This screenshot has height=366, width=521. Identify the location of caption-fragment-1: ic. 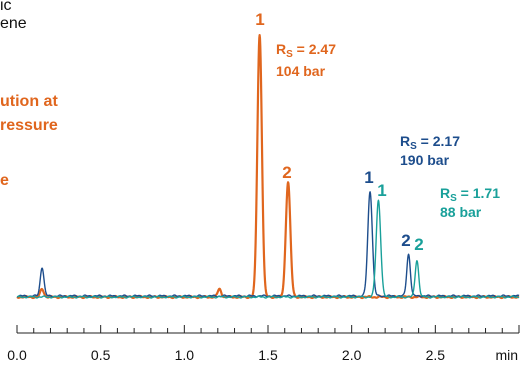
(6, 7).